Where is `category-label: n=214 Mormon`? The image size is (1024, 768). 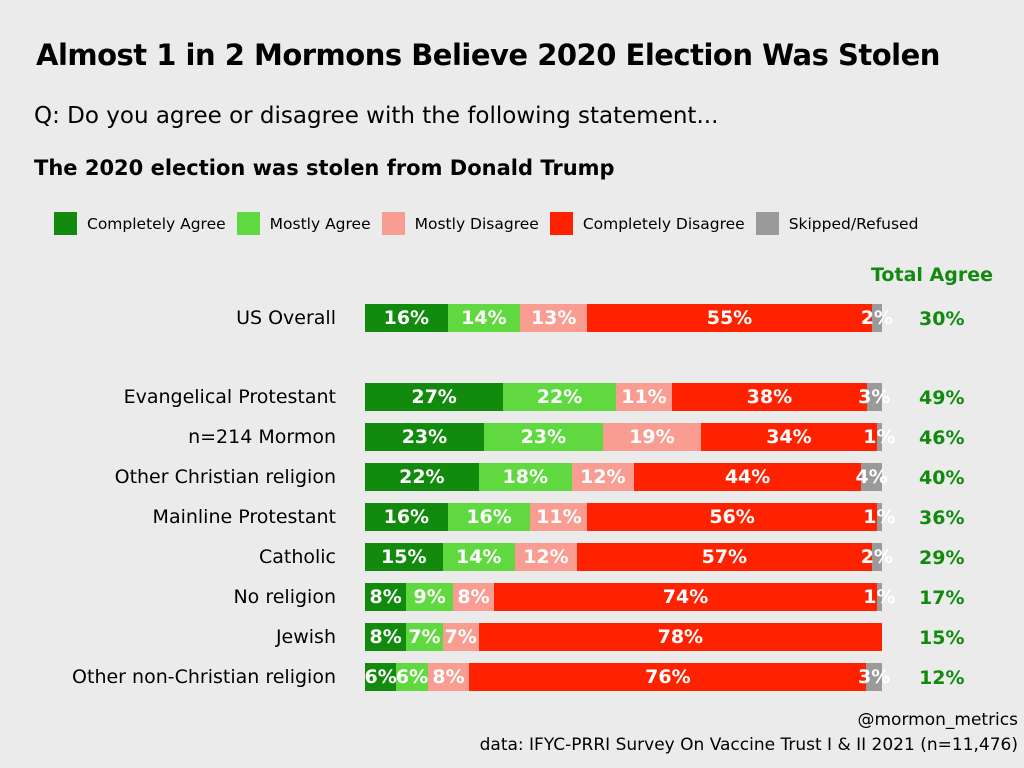
category-label: n=214 Mormon is located at coordinates (262, 437).